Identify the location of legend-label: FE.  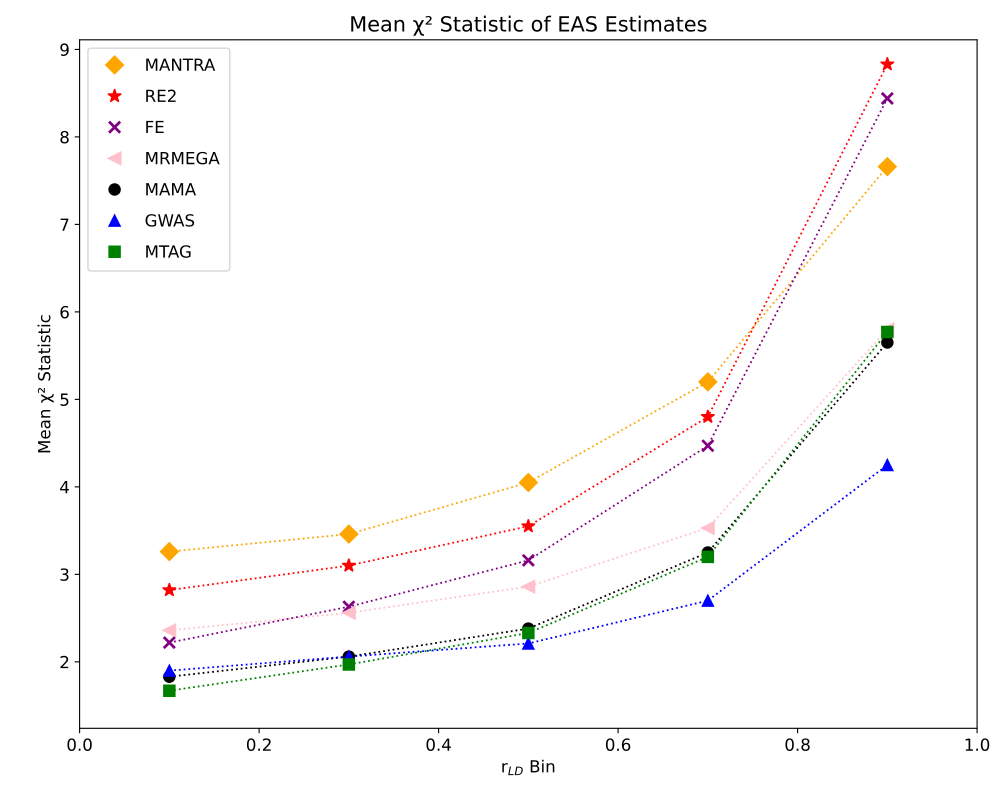
(155, 127).